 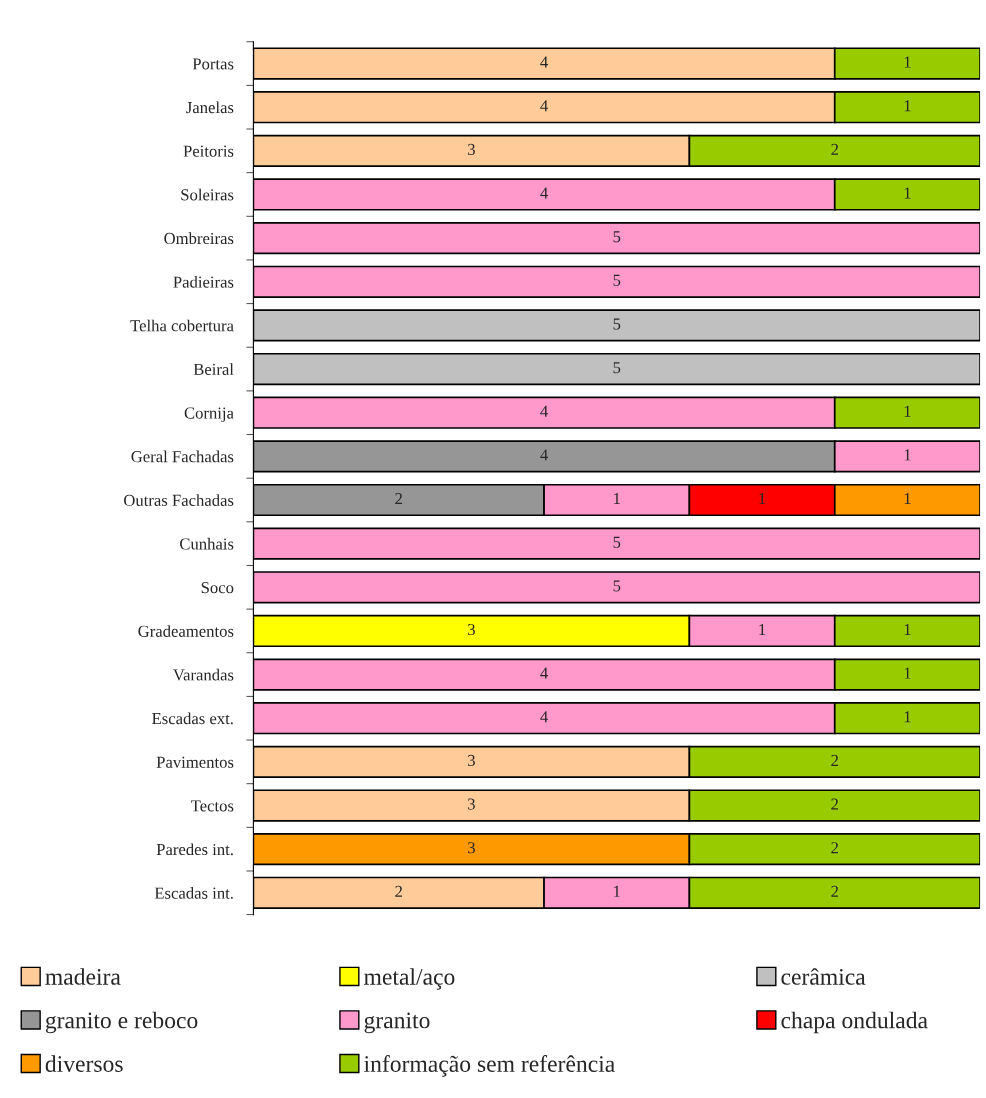 I want to click on legend-label: cerâmica, so click(x=823, y=976).